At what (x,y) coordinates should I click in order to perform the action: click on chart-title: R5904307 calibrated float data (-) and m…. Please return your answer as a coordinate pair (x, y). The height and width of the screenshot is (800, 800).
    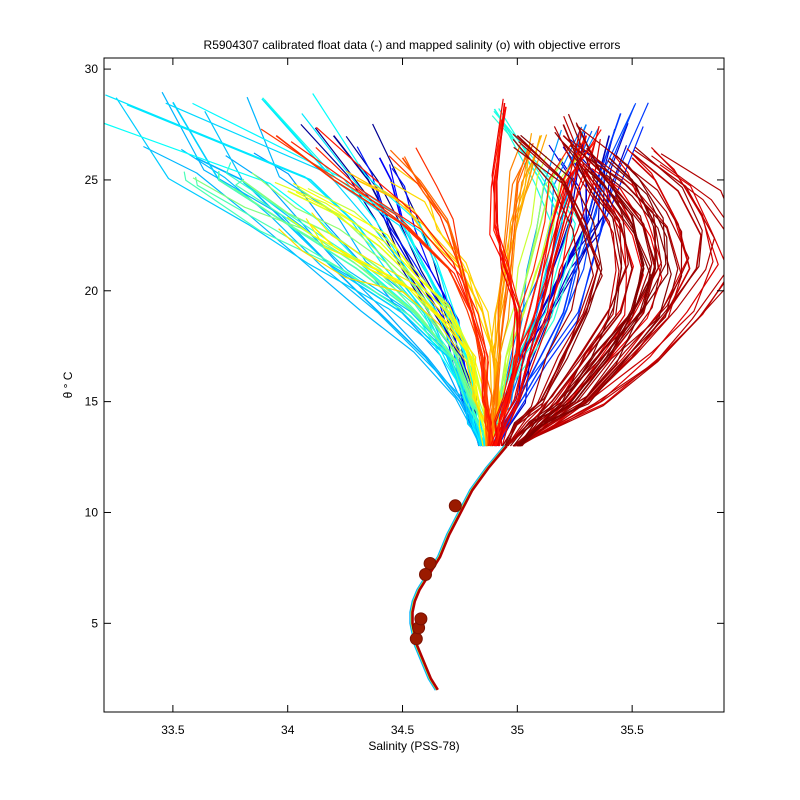
    Looking at the image, I should click on (412, 45).